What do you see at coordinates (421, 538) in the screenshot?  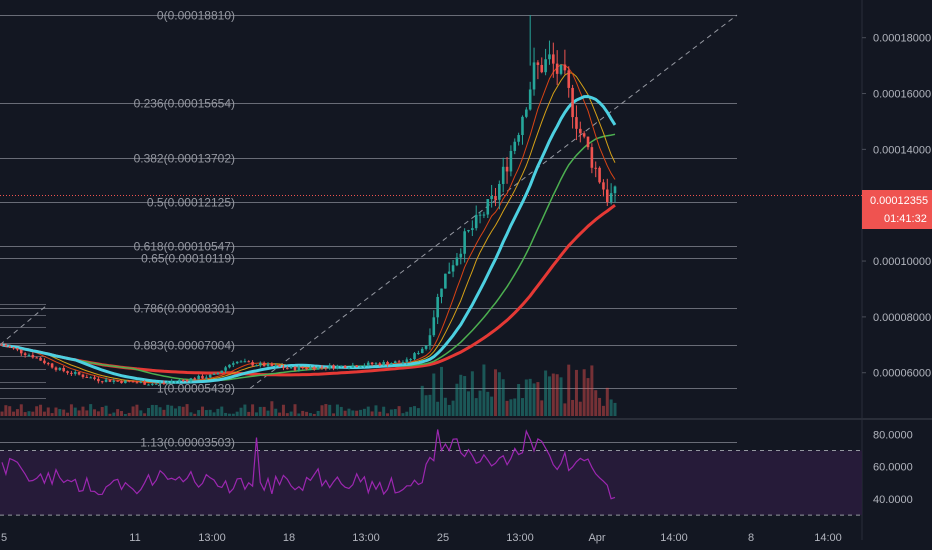 I see `time-axis: 5 11 13:00 18 13:00 25 13:00 Apr 14:00 8 14:00` at bounding box center [421, 538].